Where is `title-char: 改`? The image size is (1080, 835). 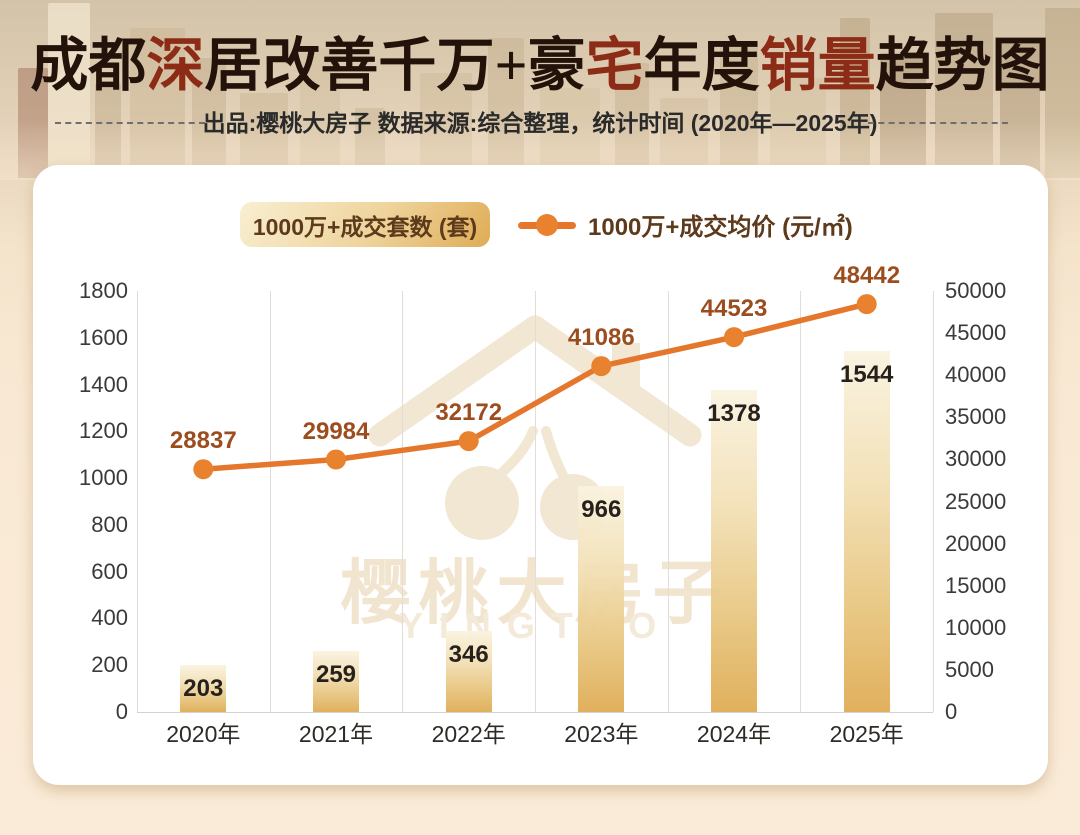 title-char: 改 is located at coordinates (291, 65).